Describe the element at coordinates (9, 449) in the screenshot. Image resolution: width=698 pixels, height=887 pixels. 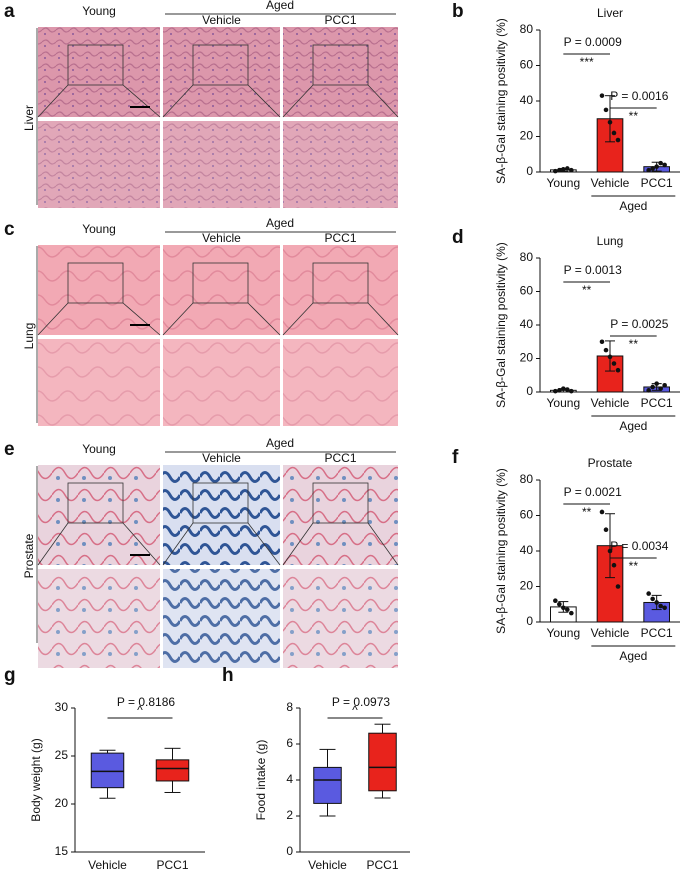
I see `panel-letter: e` at that location.